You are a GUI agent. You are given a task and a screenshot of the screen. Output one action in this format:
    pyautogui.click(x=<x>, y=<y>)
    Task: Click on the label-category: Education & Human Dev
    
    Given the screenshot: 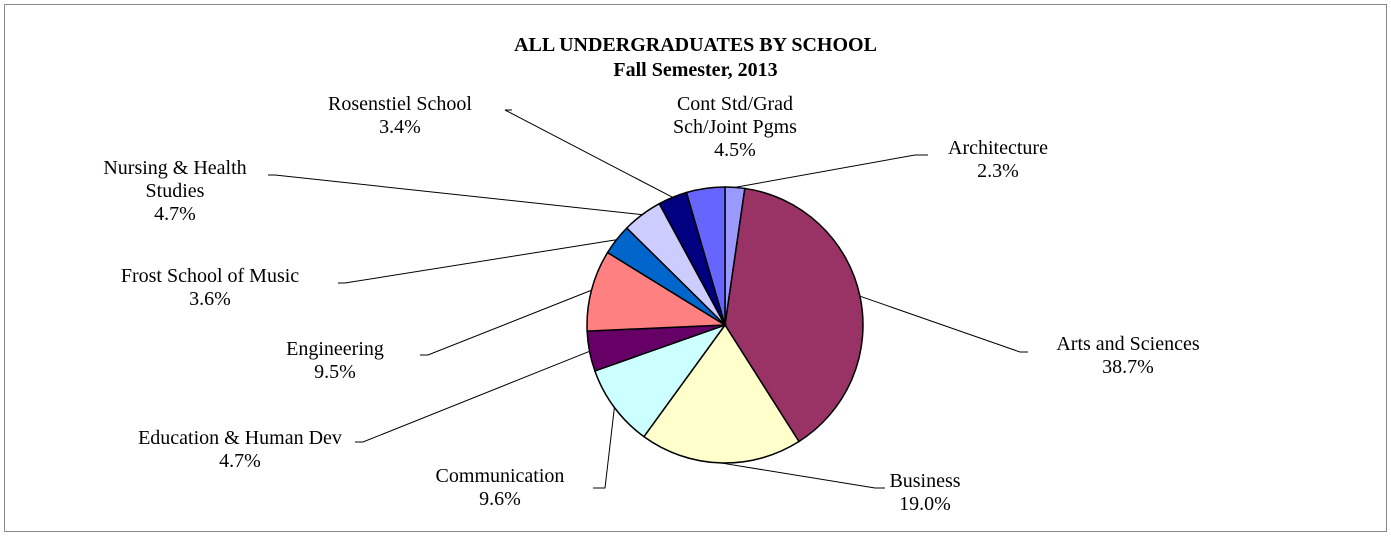 What is the action you would take?
    pyautogui.click(x=240, y=438)
    